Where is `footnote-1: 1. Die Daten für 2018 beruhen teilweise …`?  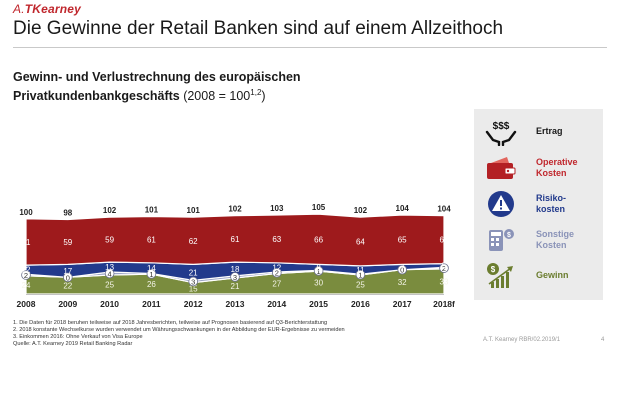 footnote-1: 1. Die Daten für 2018 beruhen teilweise … is located at coordinates (170, 323).